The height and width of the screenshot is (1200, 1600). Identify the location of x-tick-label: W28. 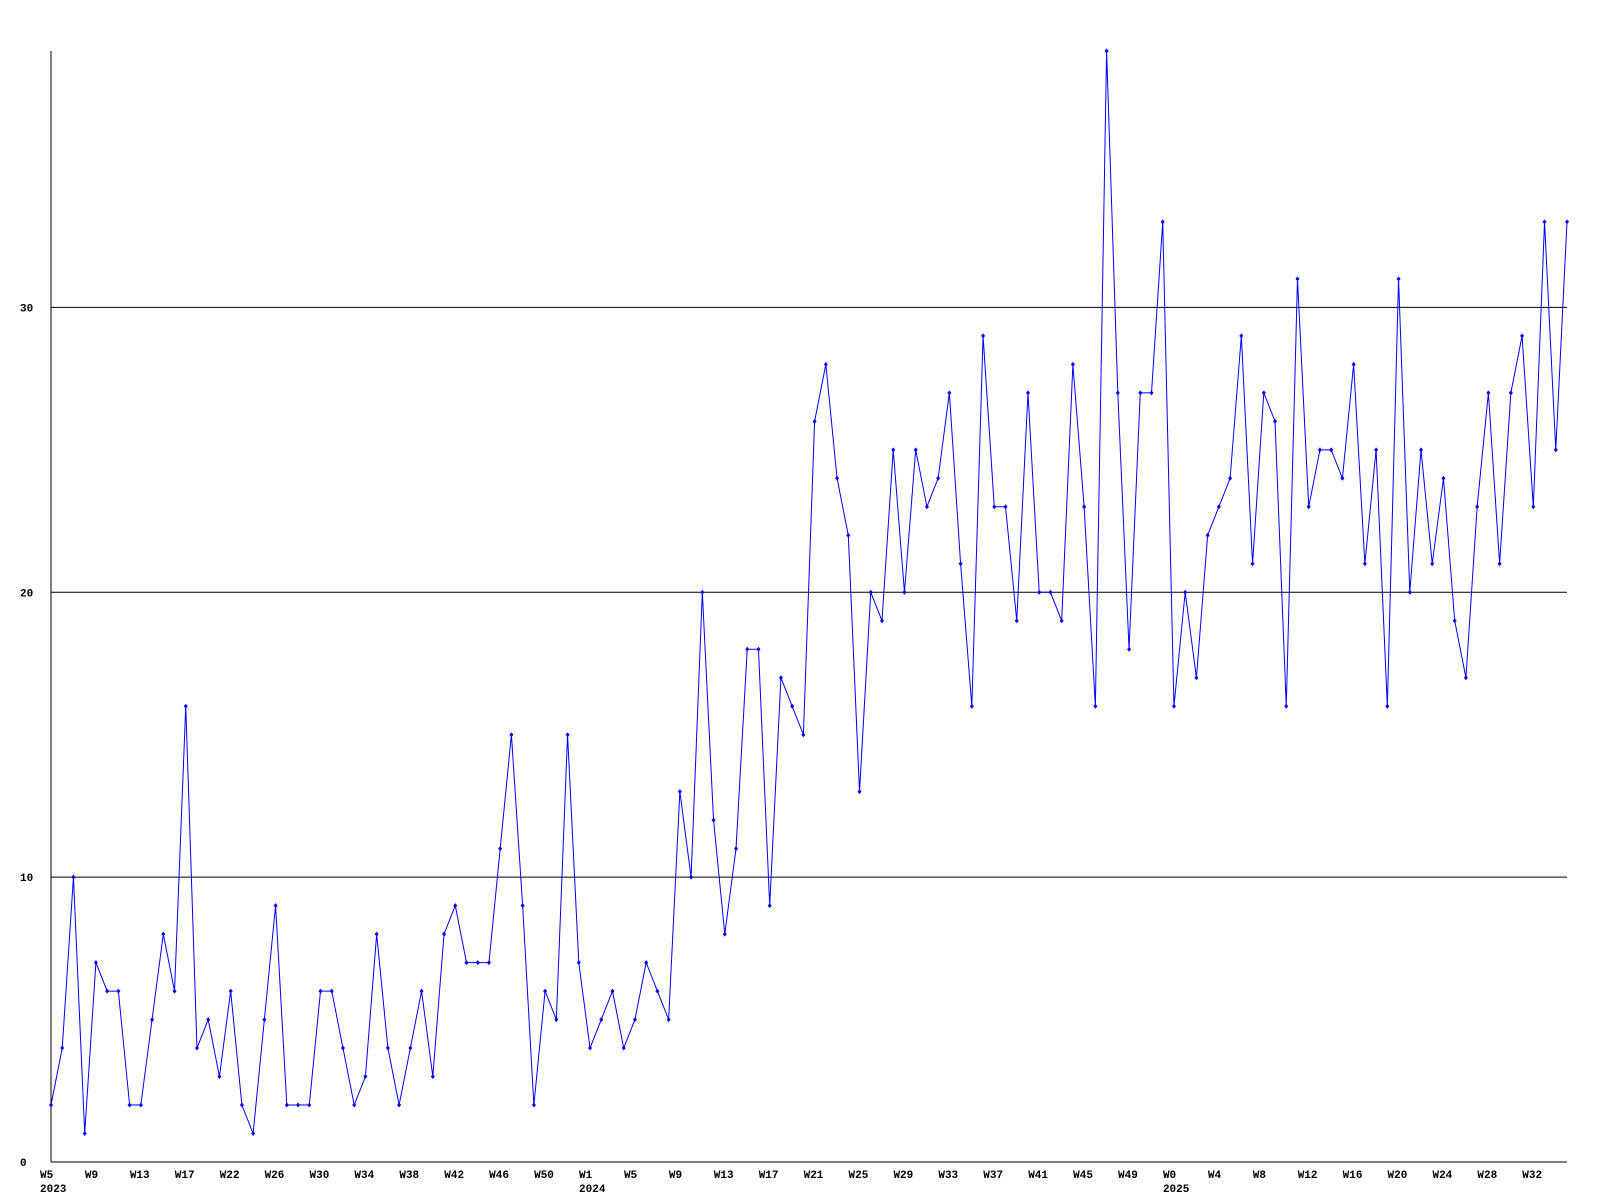
(1487, 1176).